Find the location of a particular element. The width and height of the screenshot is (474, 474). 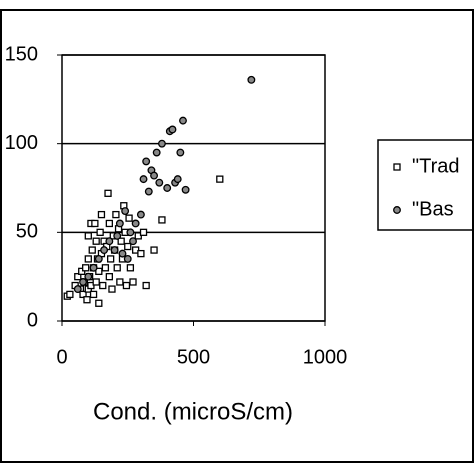

legend-box is located at coordinates (425, 185).